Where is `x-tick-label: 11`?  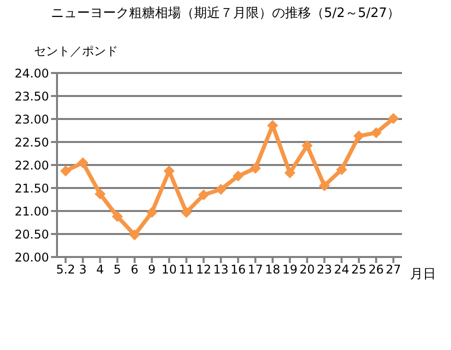 x-tick-label: 11 is located at coordinates (186, 269).